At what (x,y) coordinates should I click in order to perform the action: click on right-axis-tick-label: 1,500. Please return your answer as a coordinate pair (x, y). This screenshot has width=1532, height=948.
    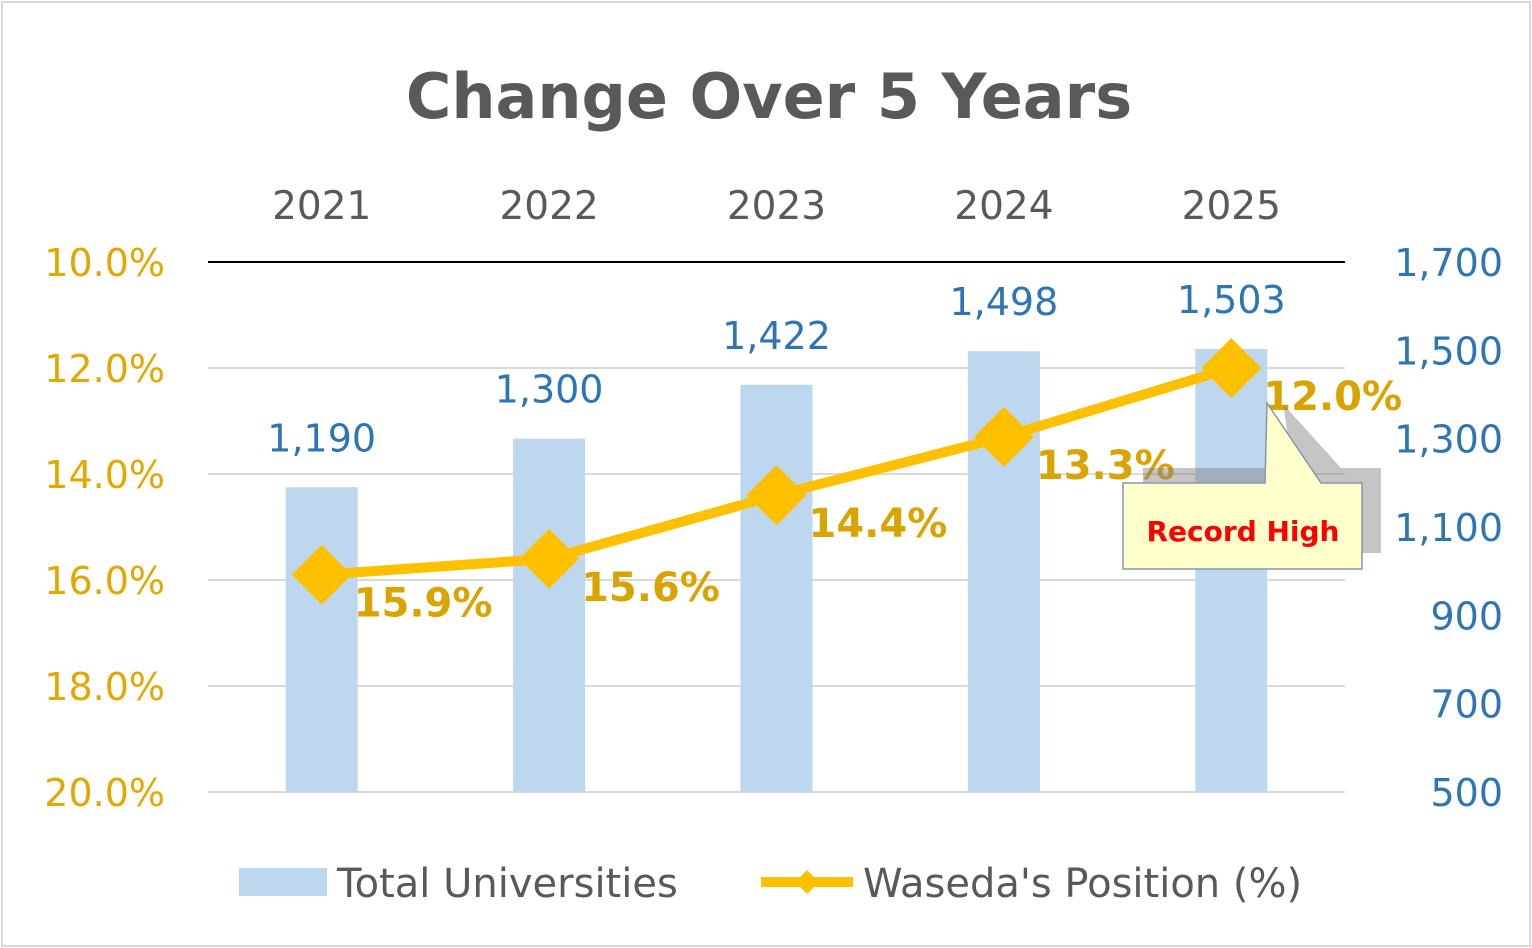
    Looking at the image, I should click on (1448, 351).